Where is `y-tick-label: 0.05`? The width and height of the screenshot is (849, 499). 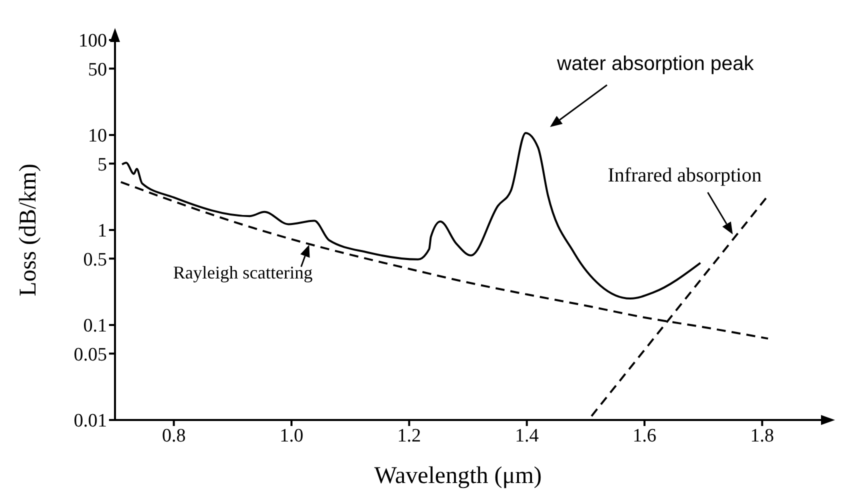
y-tick-label: 0.05 is located at coordinates (90, 355).